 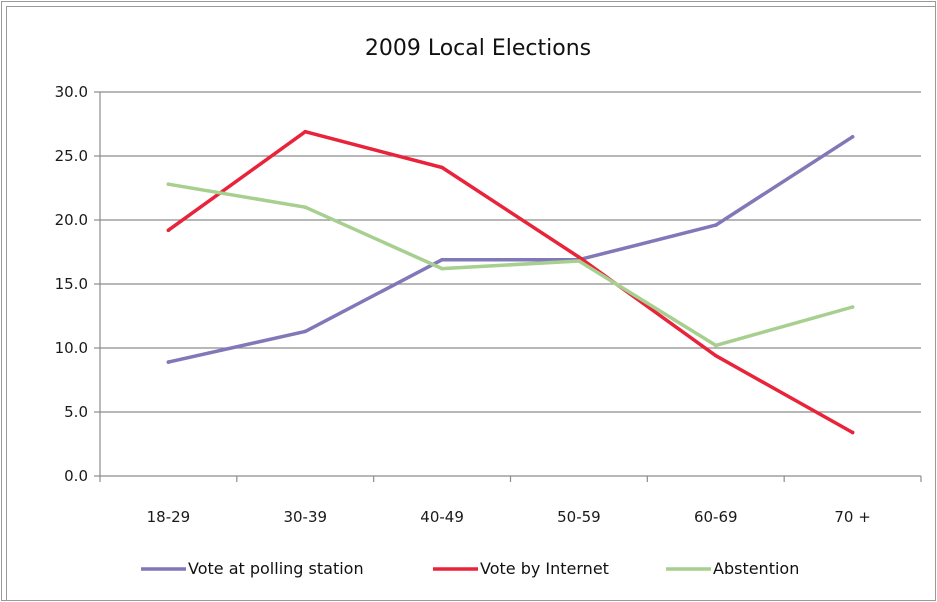 What do you see at coordinates (756, 568) in the screenshot?
I see `legend-label: Abstention` at bounding box center [756, 568].